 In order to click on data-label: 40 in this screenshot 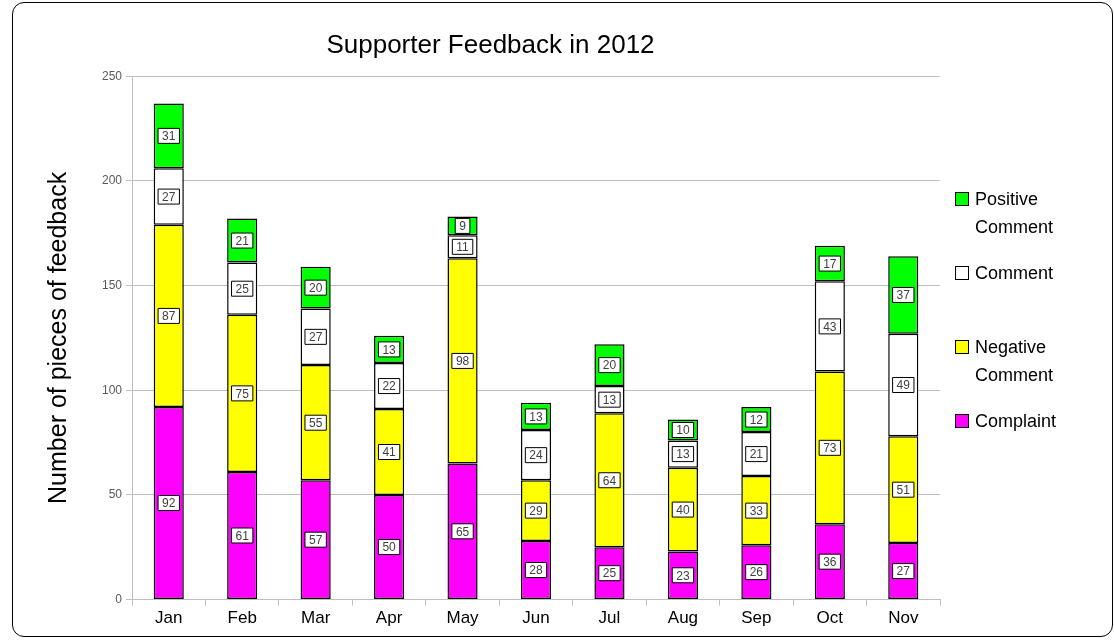, I will do `click(683, 509)`.